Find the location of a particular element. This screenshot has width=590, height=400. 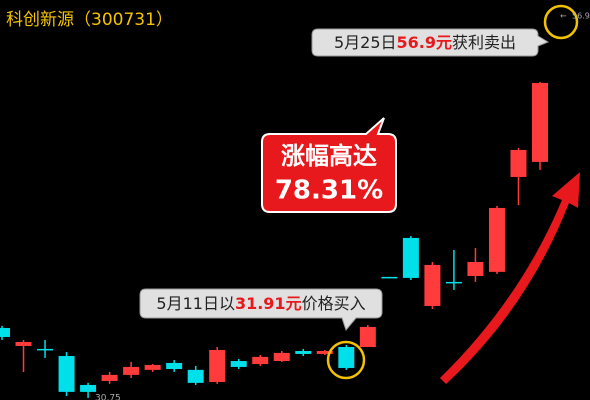

sell-box is located at coordinates (430, 42).